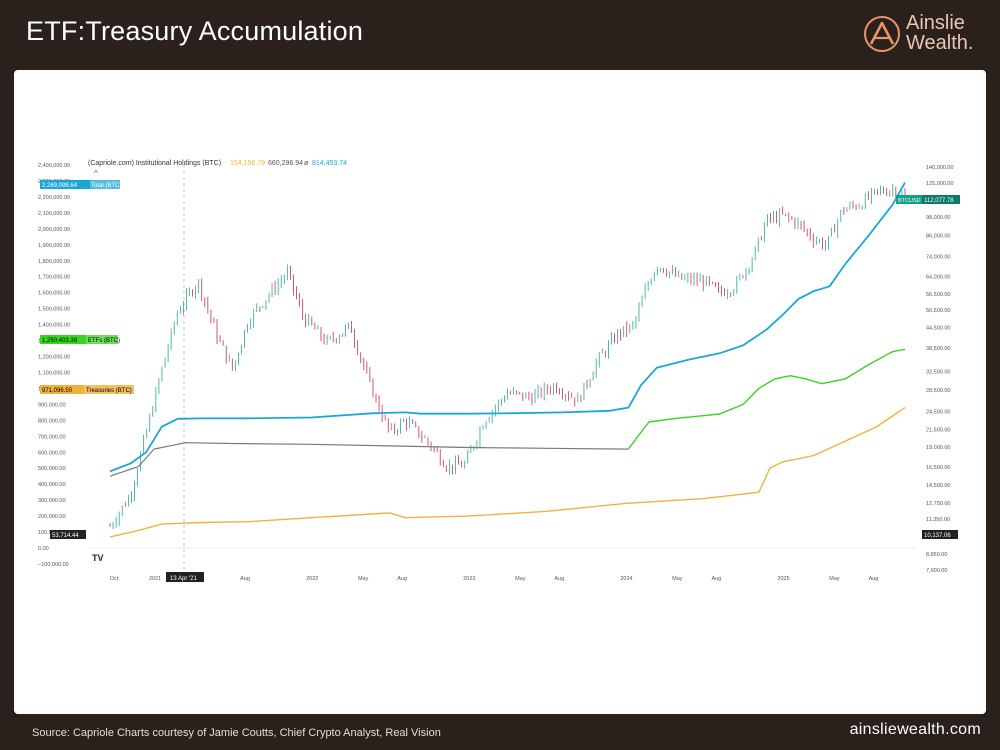 The image size is (1000, 750). What do you see at coordinates (626, 579) in the screenshot?
I see `x-tick-label: 2024` at bounding box center [626, 579].